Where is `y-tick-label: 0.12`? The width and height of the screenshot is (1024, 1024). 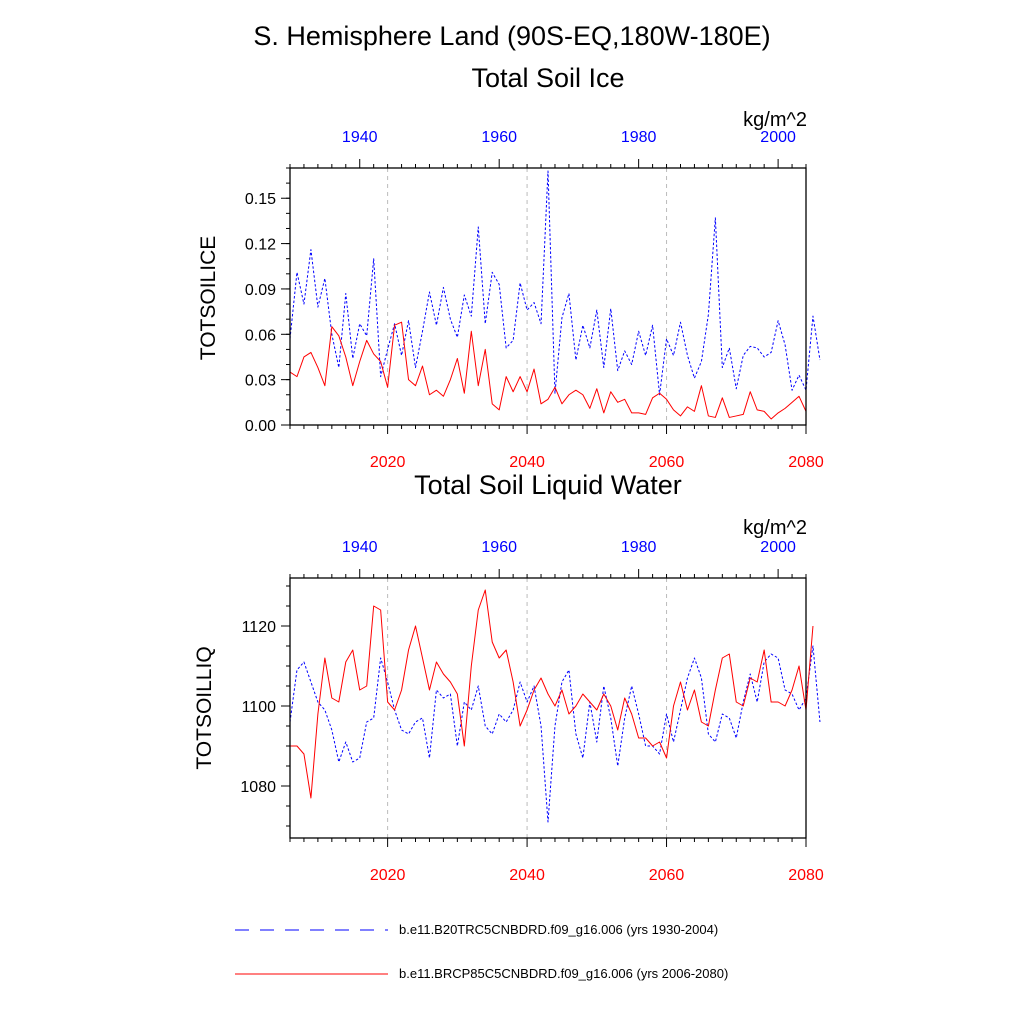
y-tick-label: 0.12 is located at coordinates (260, 245).